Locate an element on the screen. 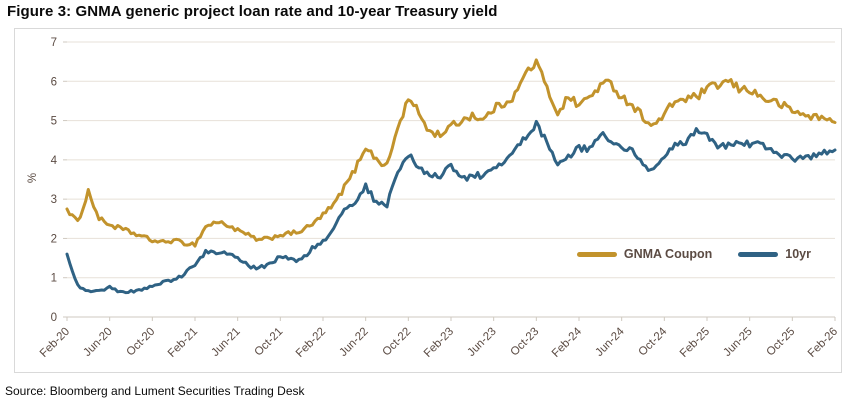 The width and height of the screenshot is (850, 405). legend-item-10yr: 10yr is located at coordinates (774, 254).